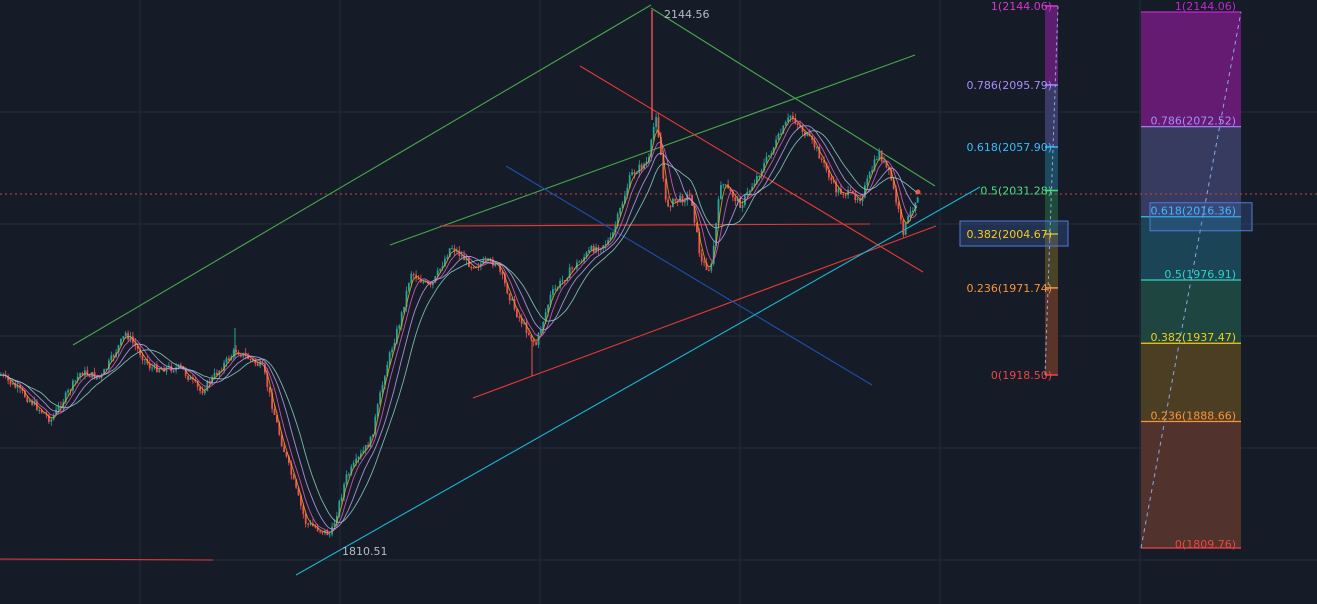 This screenshot has height=604, width=1317. Describe the element at coordinates (1200, 274) in the screenshot. I see `fib-right-label-0.5: 0.5(1976.91)` at that location.